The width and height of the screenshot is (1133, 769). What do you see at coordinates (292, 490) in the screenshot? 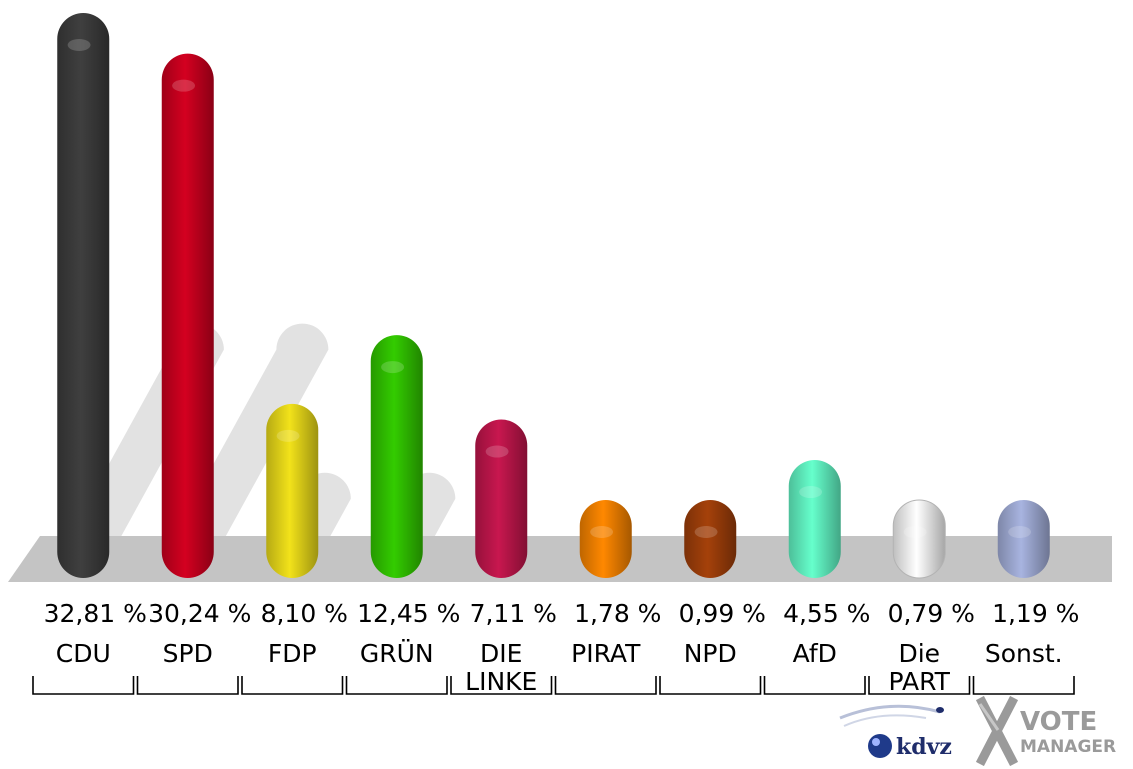
I see `bar-fdp` at bounding box center [292, 490].